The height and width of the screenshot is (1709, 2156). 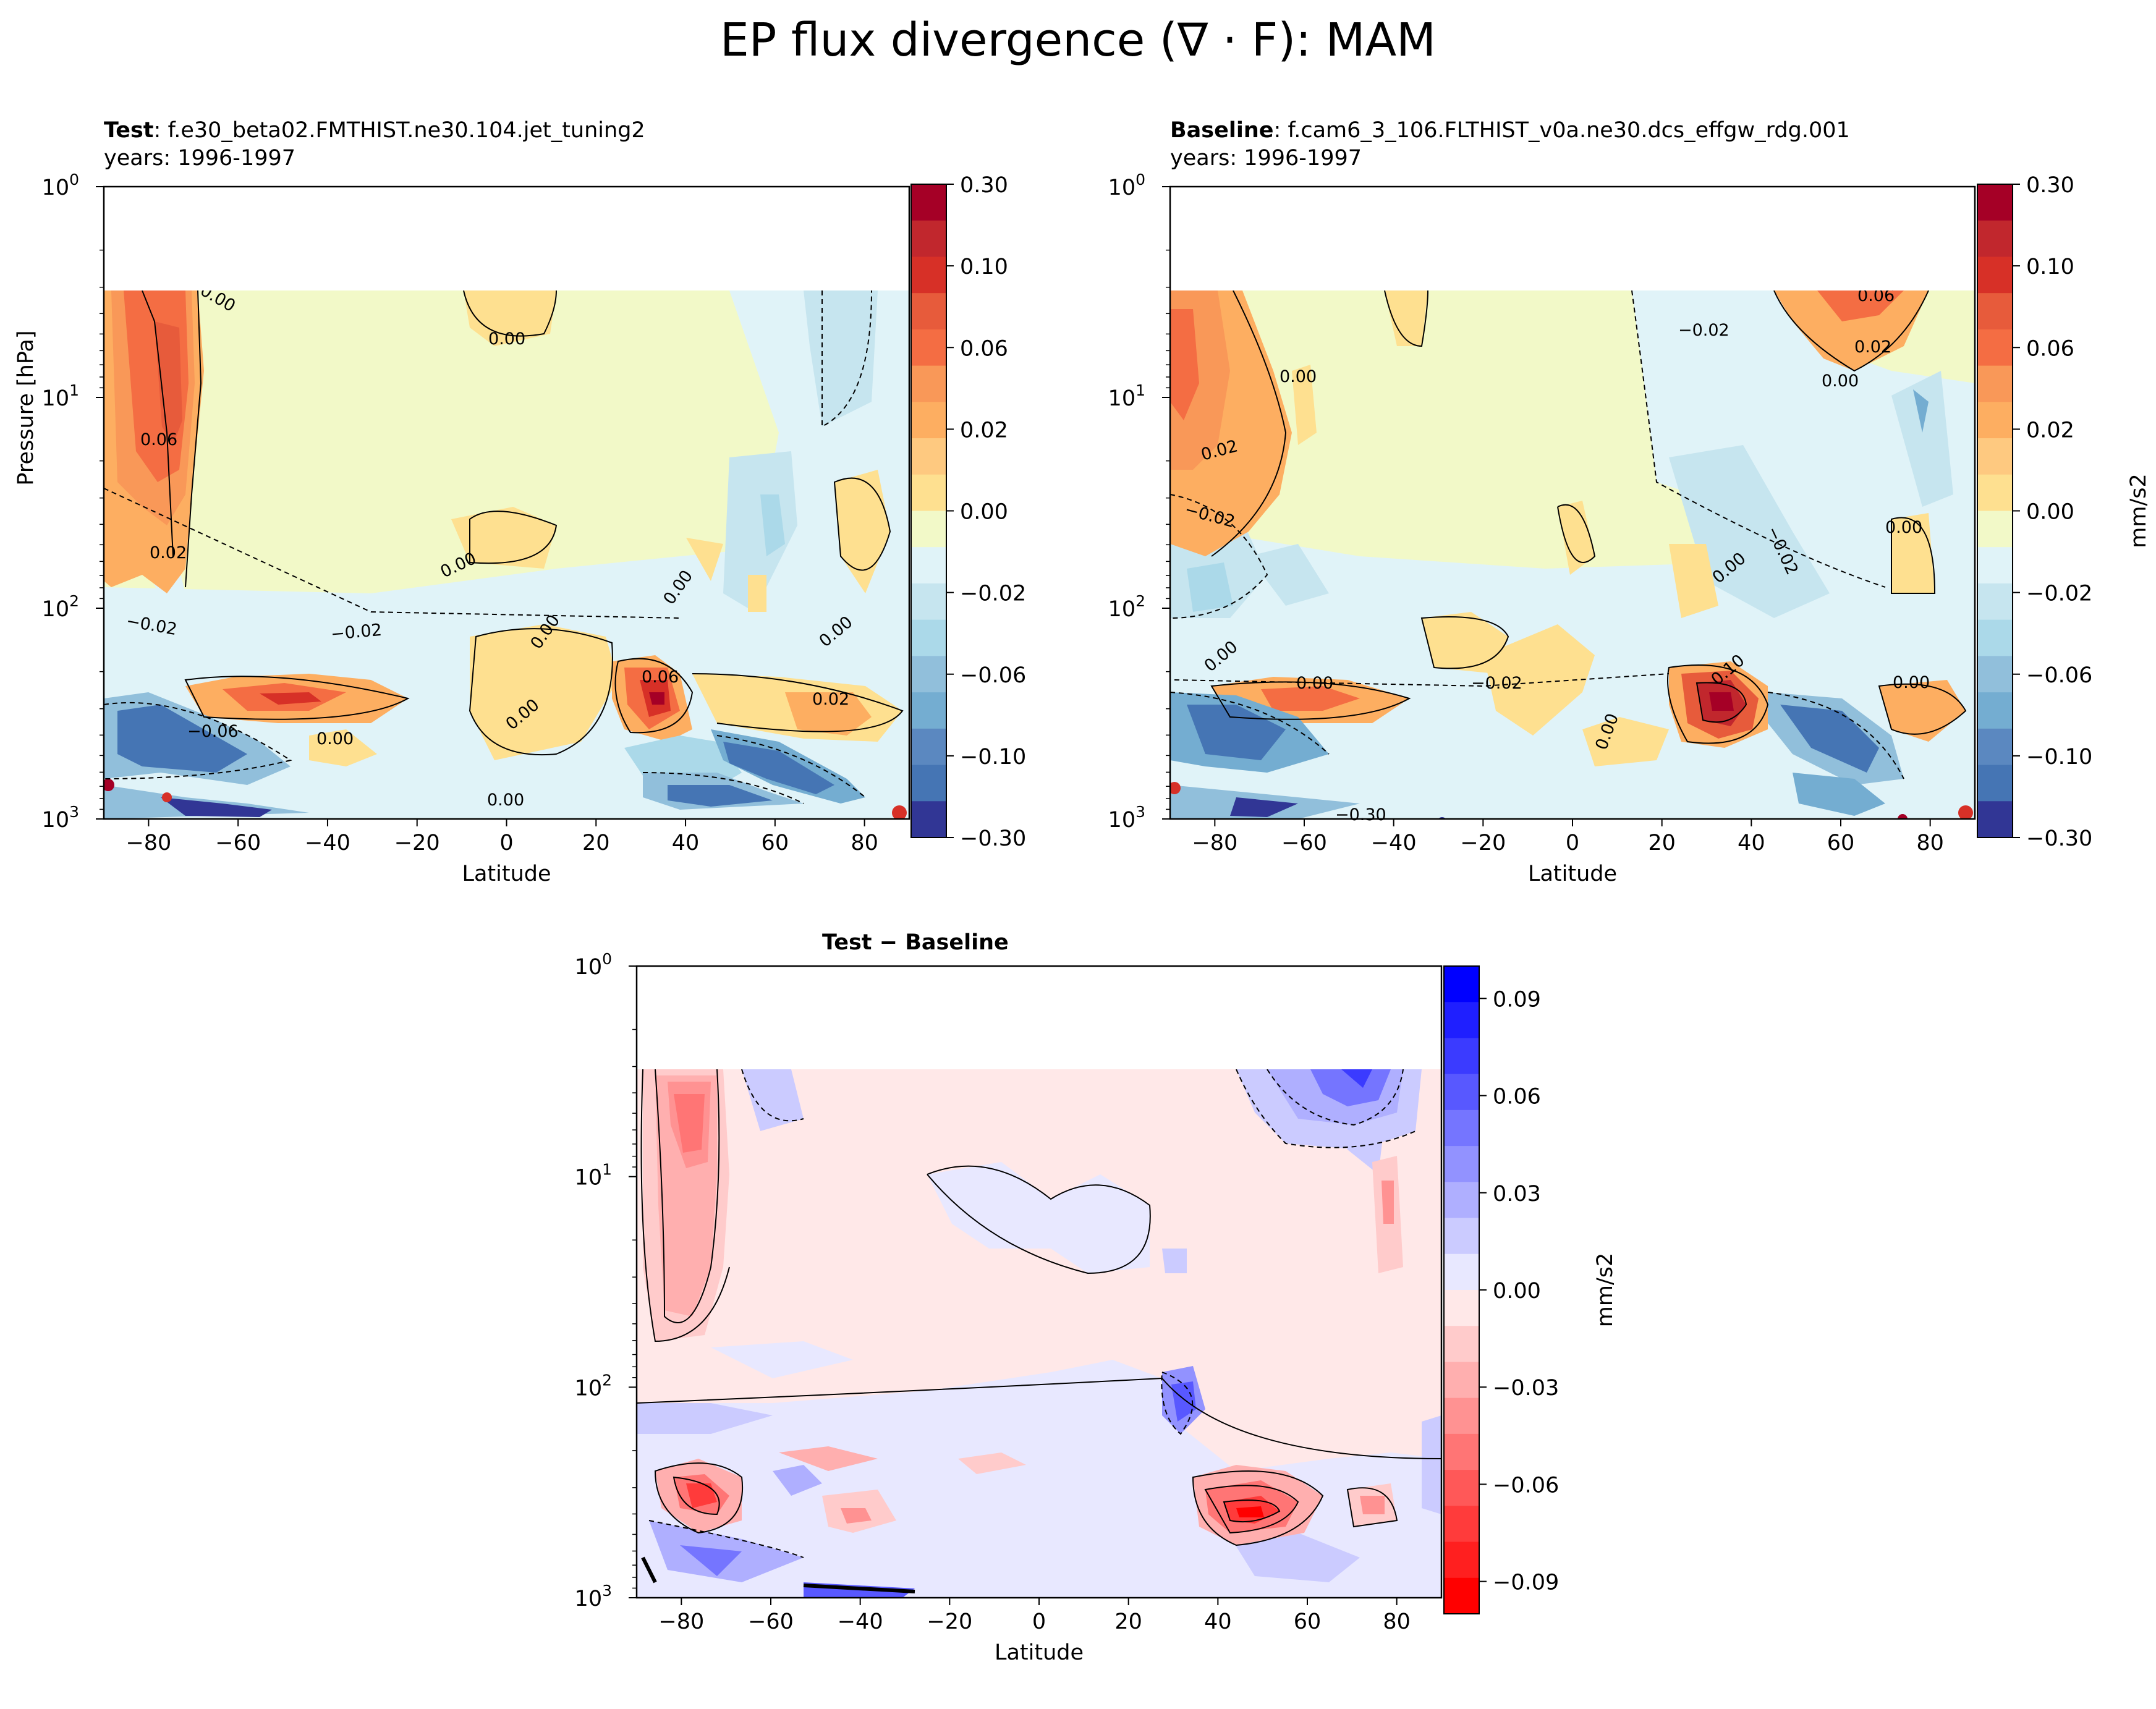 What do you see at coordinates (1266, 158) in the screenshot?
I see `baseline-years: years: 1996-1997` at bounding box center [1266, 158].